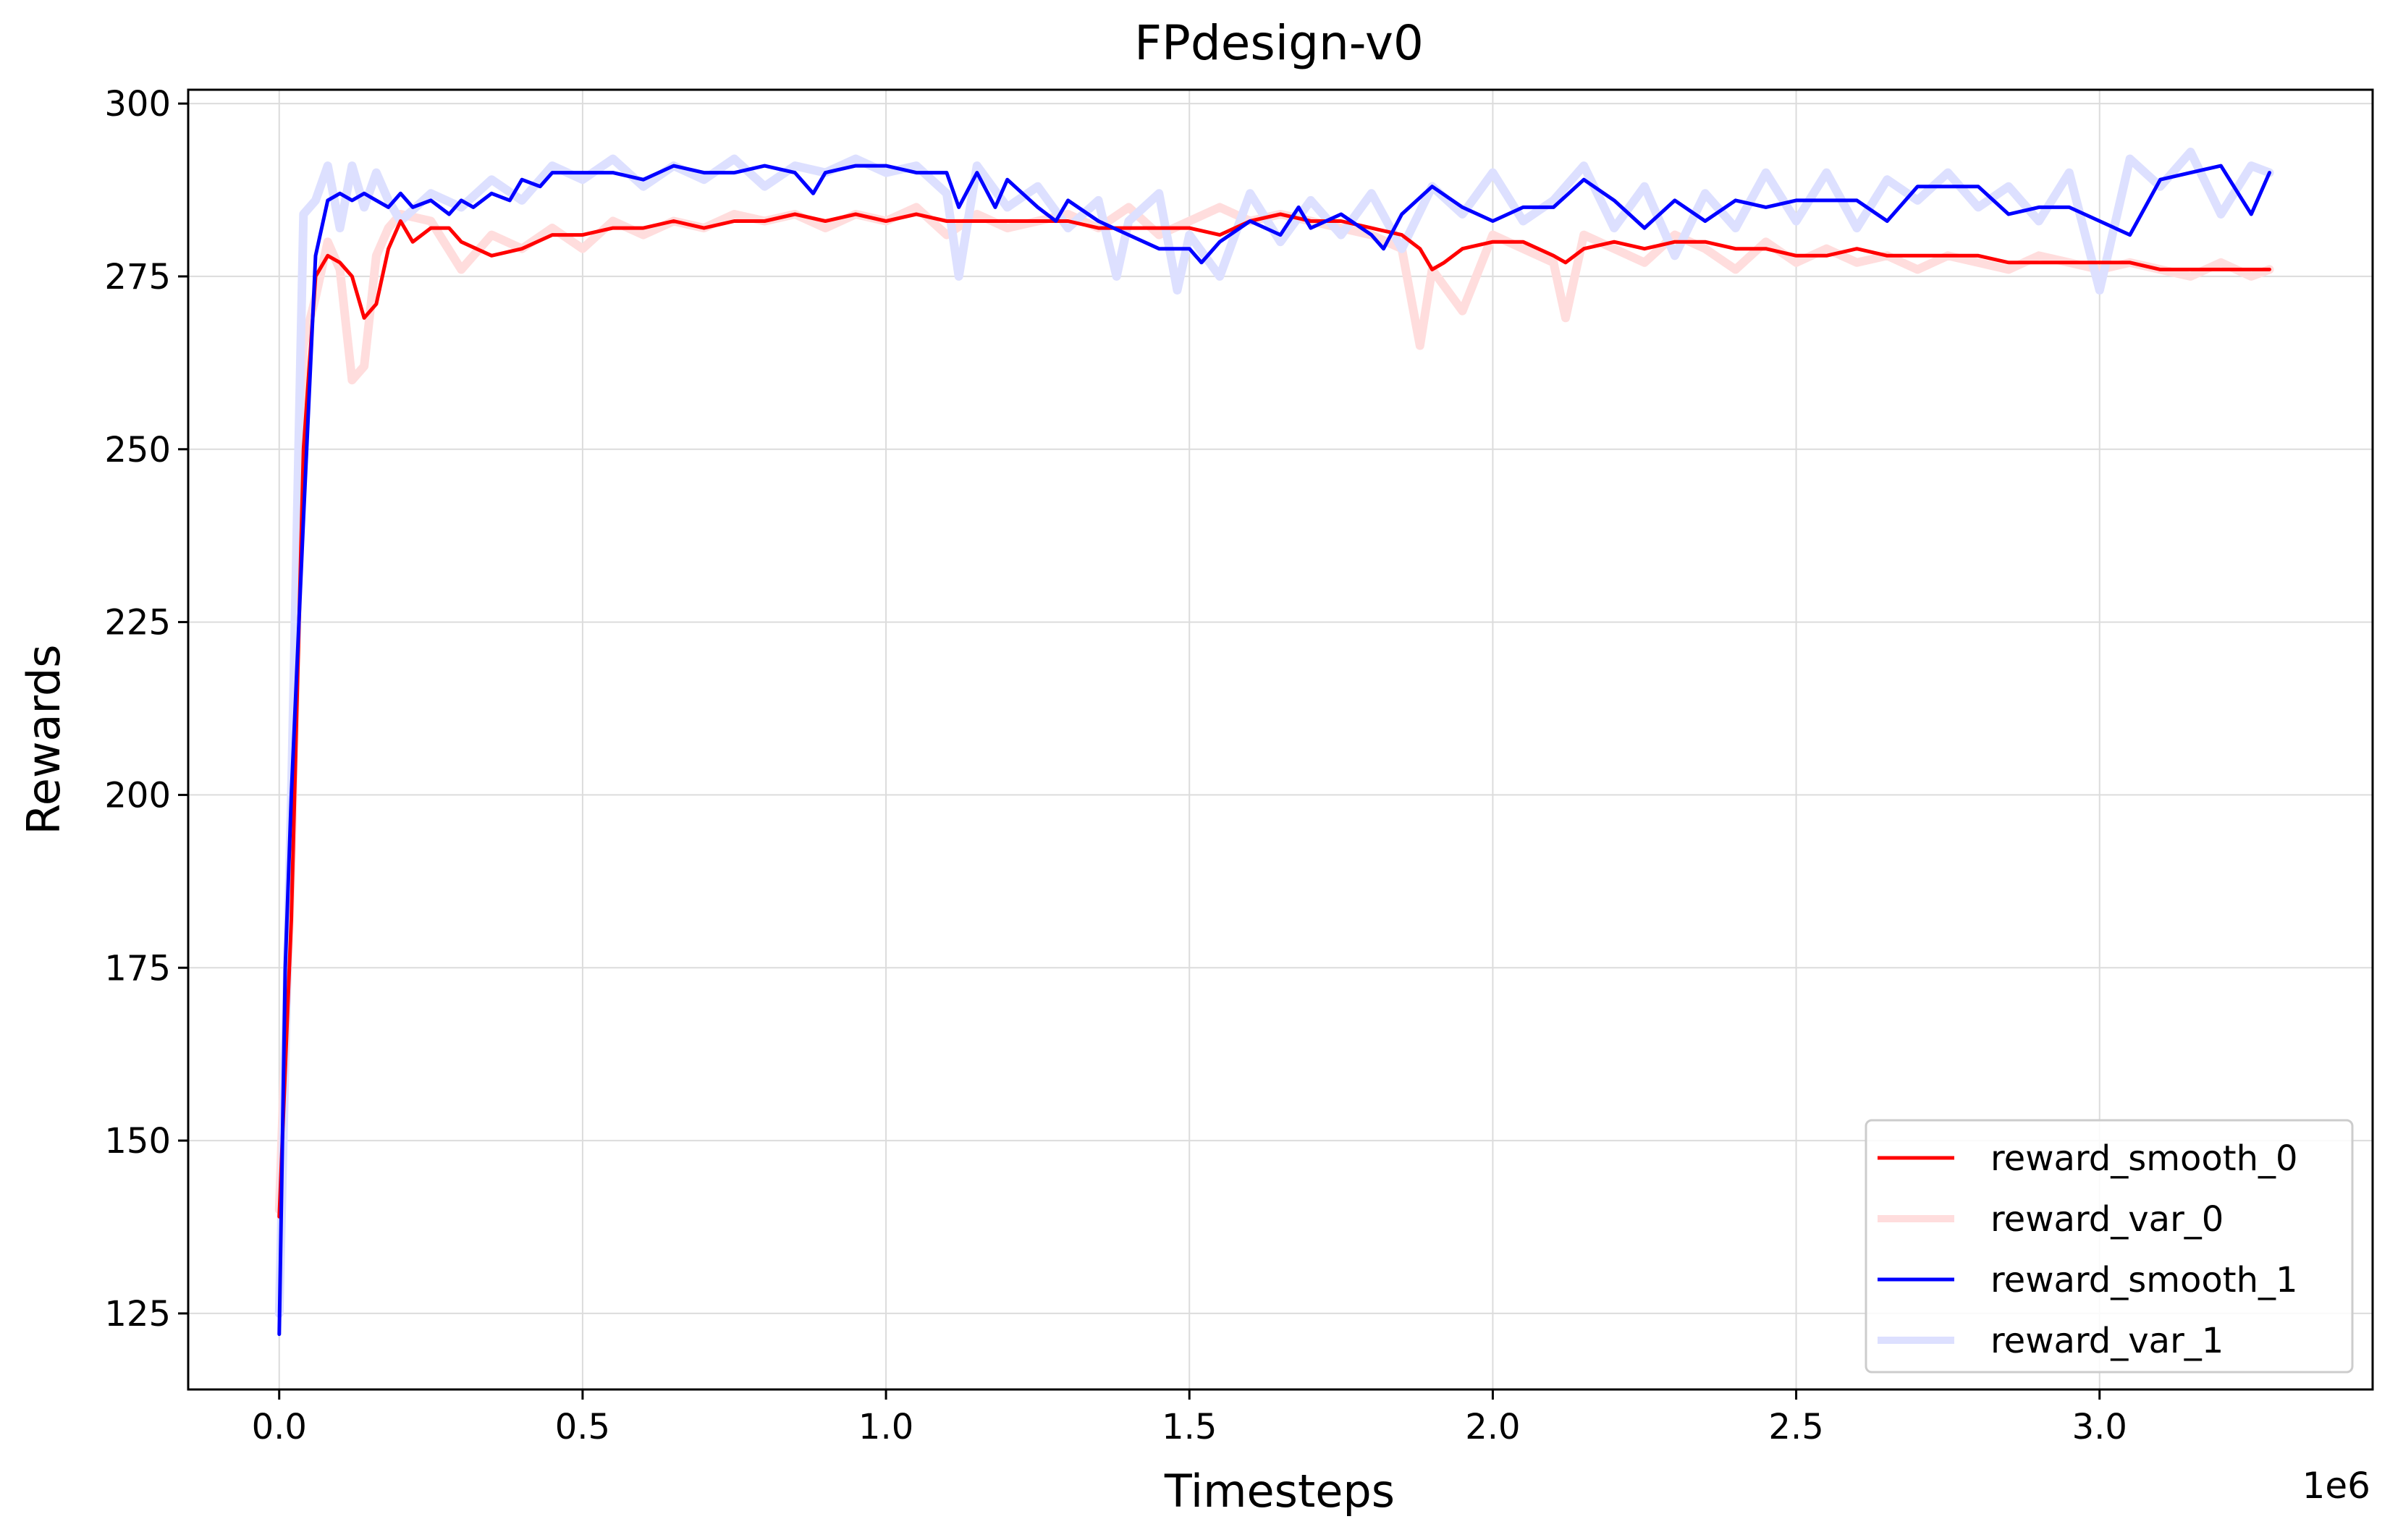 Image resolution: width=2390 pixels, height=1540 pixels. Describe the element at coordinates (1279, 43) in the screenshot. I see `chart-title: FPdesign-v0` at that location.